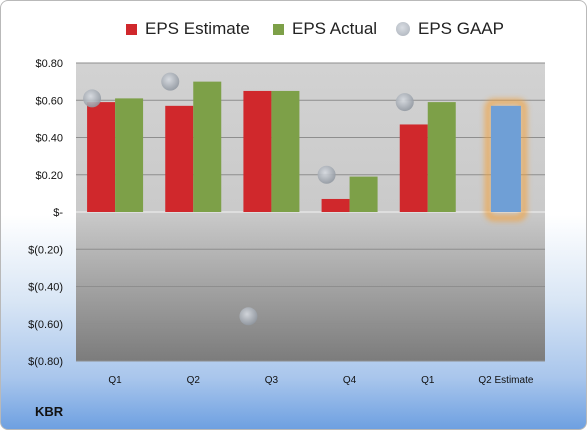 The width and height of the screenshot is (587, 430). Describe the element at coordinates (278, 29) in the screenshot. I see `legend-swatch-actual` at that location.